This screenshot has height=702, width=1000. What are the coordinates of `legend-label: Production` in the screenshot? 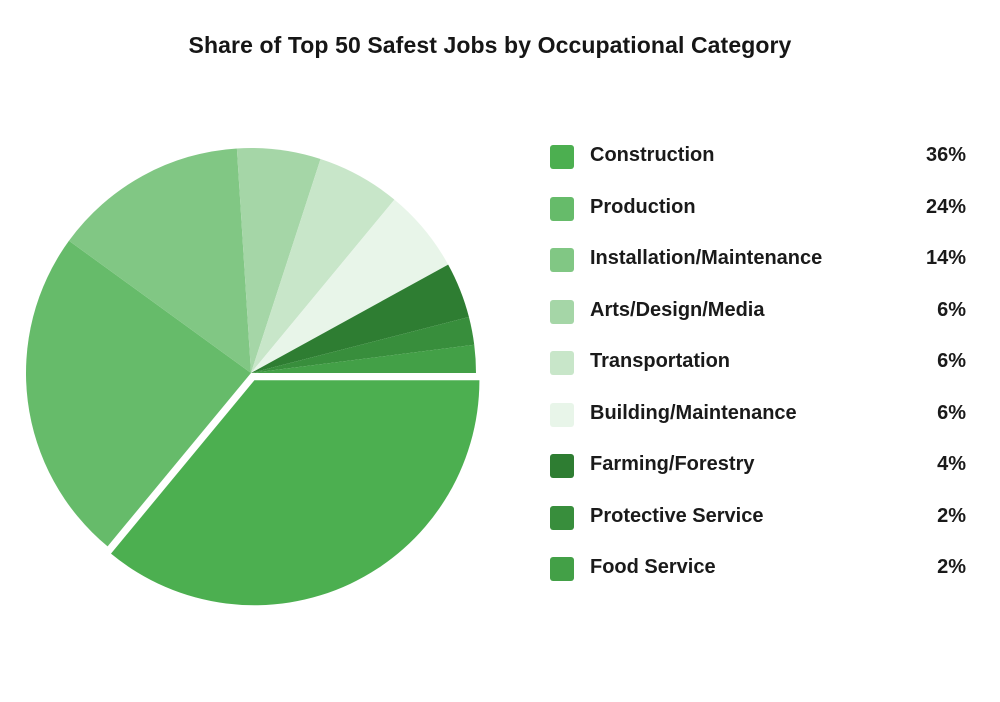 It's located at (643, 206).